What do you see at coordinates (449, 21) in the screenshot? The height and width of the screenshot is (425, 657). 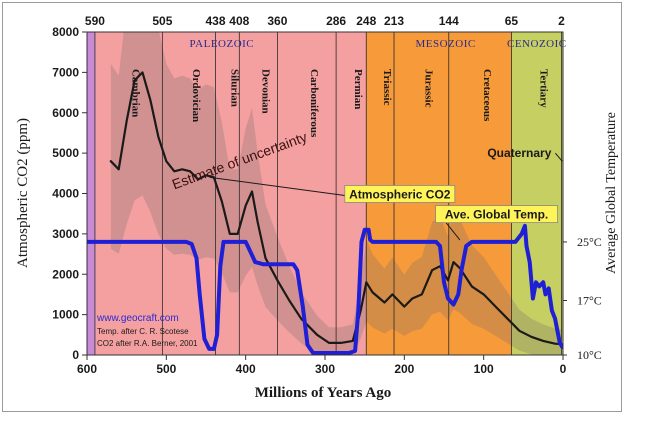 I see `boundary-label-144: 144` at bounding box center [449, 21].